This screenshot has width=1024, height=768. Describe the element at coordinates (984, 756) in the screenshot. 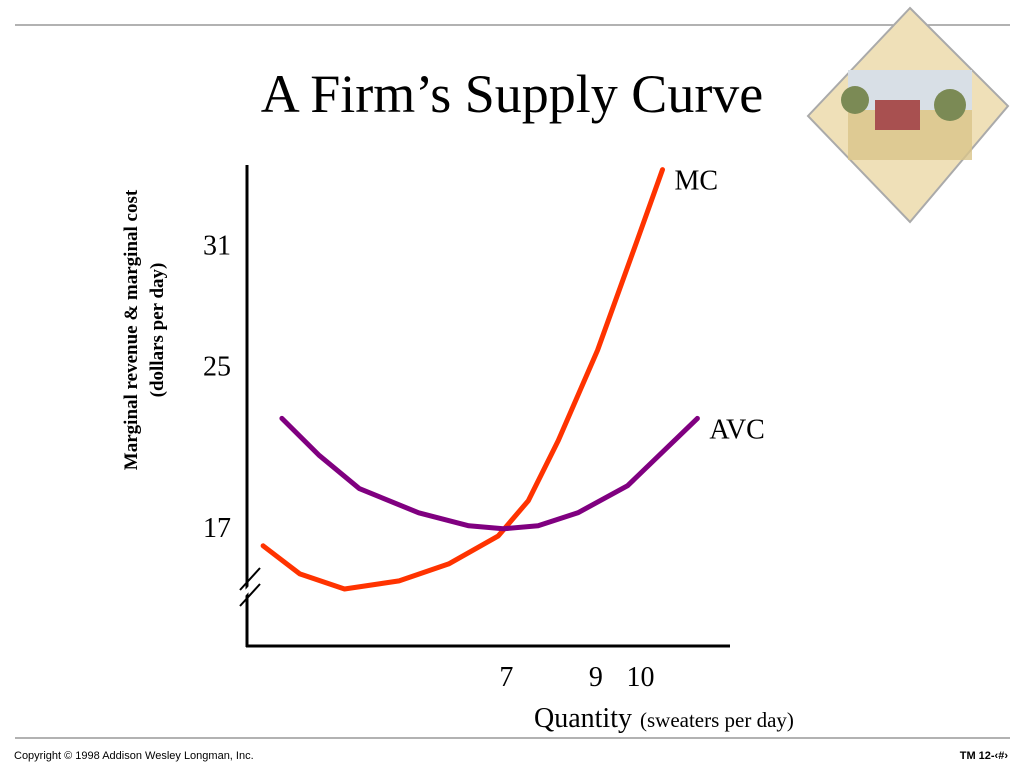

I see `slide-number: TM 12-‹#›` at that location.